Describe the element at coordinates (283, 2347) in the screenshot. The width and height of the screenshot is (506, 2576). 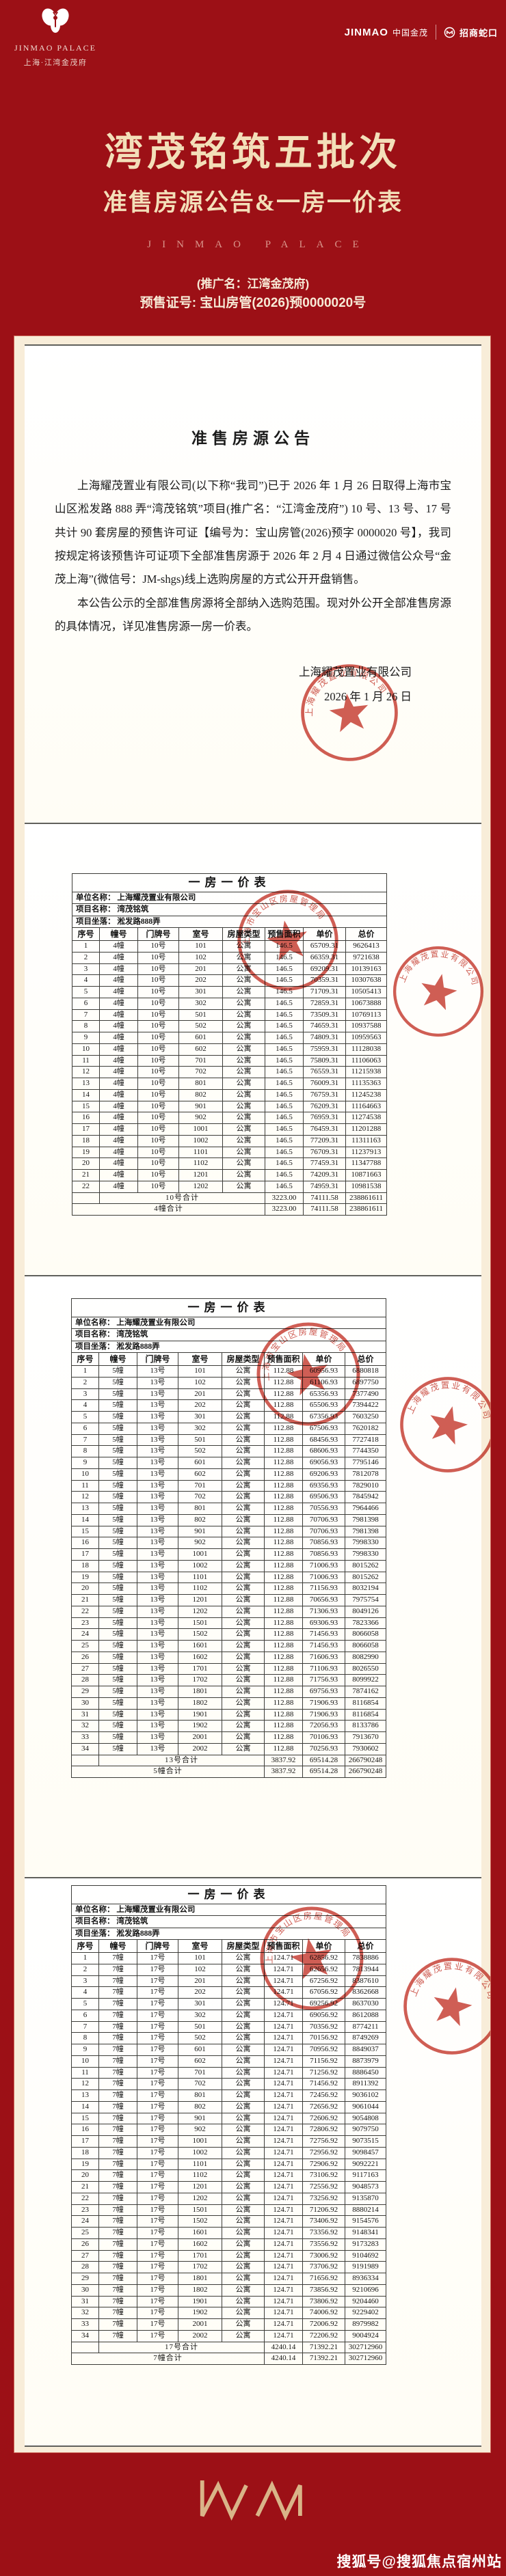
I see `table-cell: 4240.14` at that location.